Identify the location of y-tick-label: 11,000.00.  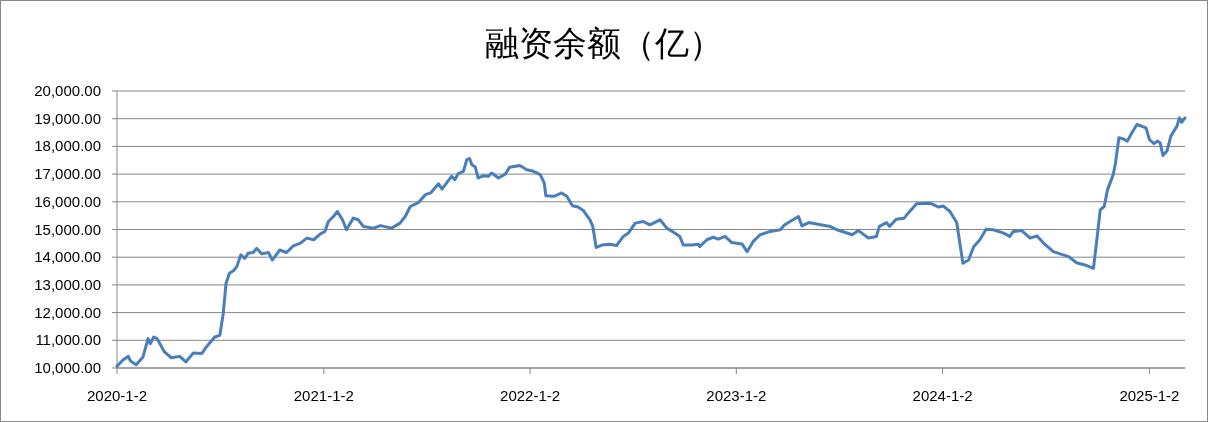
(68, 340).